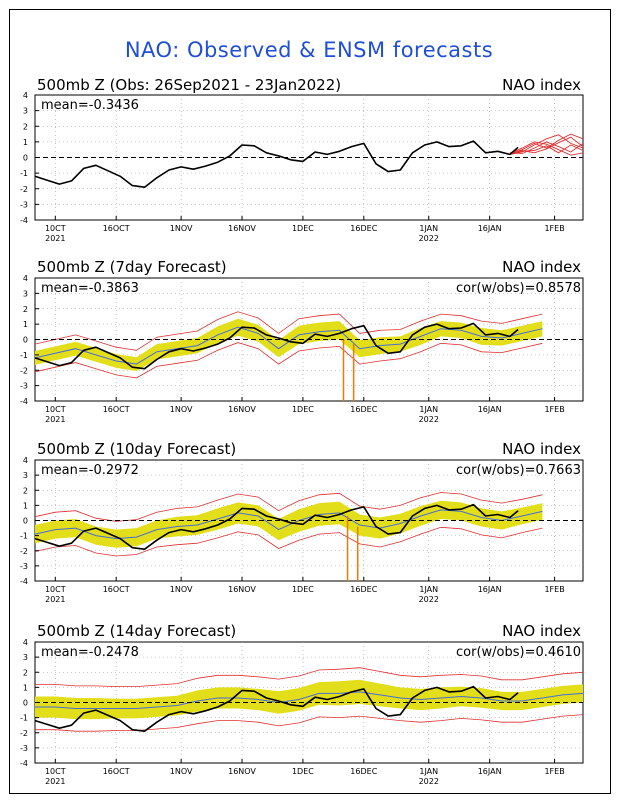 The image size is (618, 800). What do you see at coordinates (90, 470) in the screenshot?
I see `mean-label: mean=-0.2972` at bounding box center [90, 470].